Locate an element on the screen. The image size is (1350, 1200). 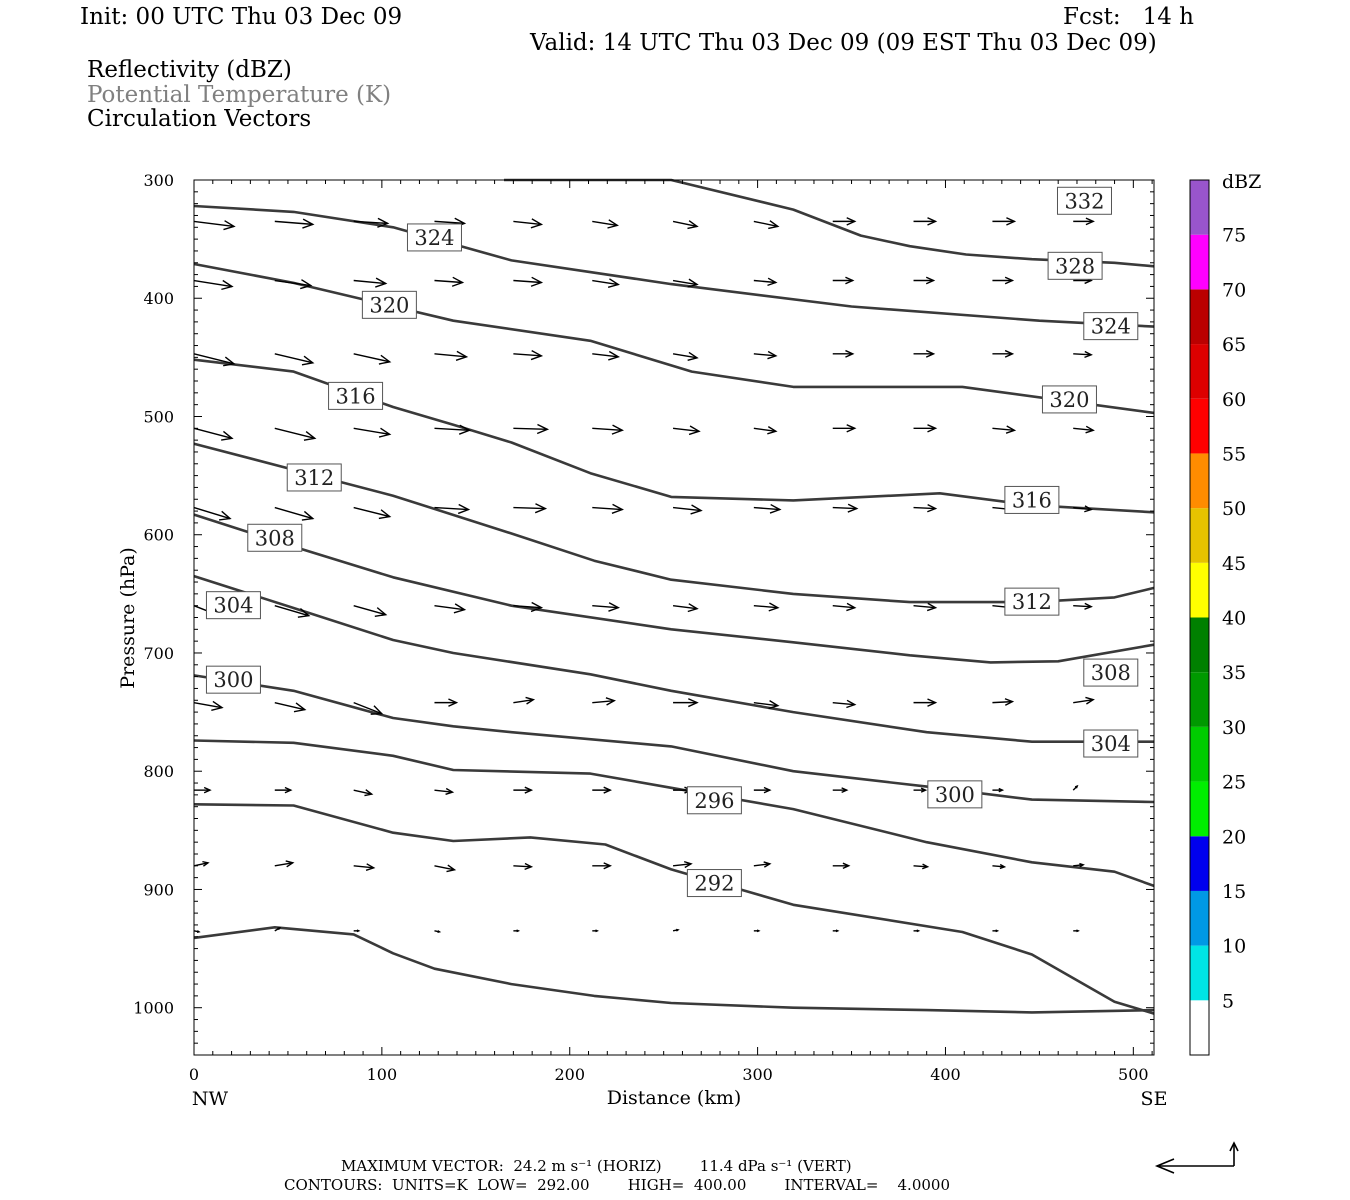
colorbar-tick-label: 25 is located at coordinates (1234, 783).